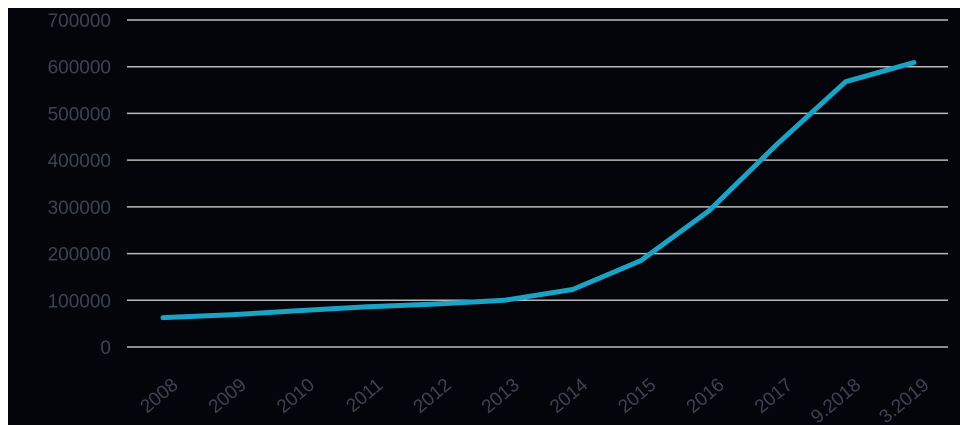 This screenshot has width=960, height=425. I want to click on y-tick-label: 100000, so click(79, 301).